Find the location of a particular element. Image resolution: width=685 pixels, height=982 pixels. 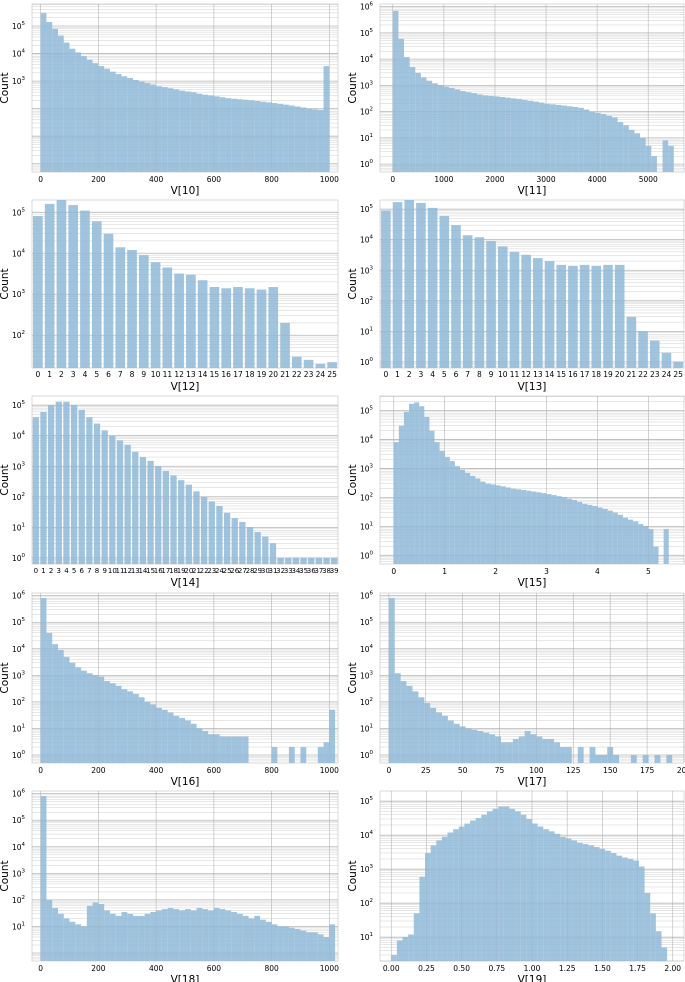

x-tick-label: 23 is located at coordinates (655, 374).